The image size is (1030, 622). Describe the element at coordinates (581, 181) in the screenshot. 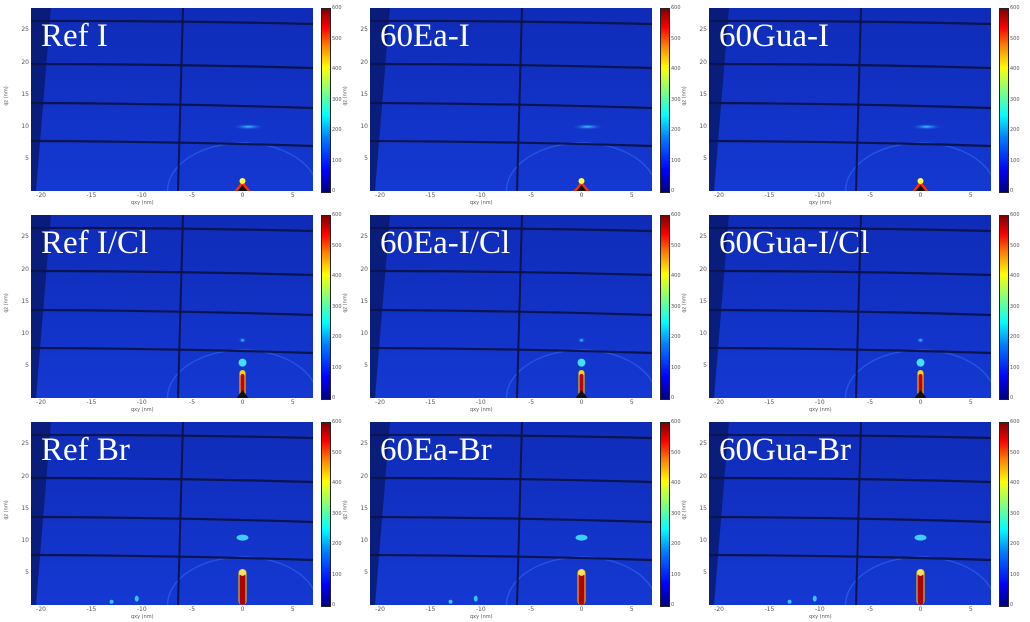

I see `specular-spot` at that location.